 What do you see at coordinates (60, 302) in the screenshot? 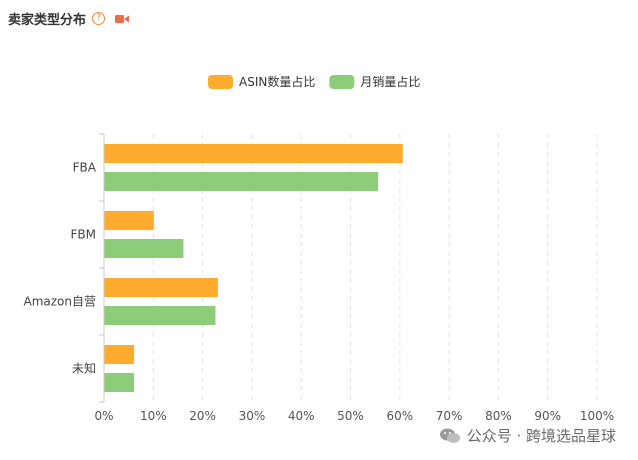
I see `category-label: Amazon自营` at bounding box center [60, 302].